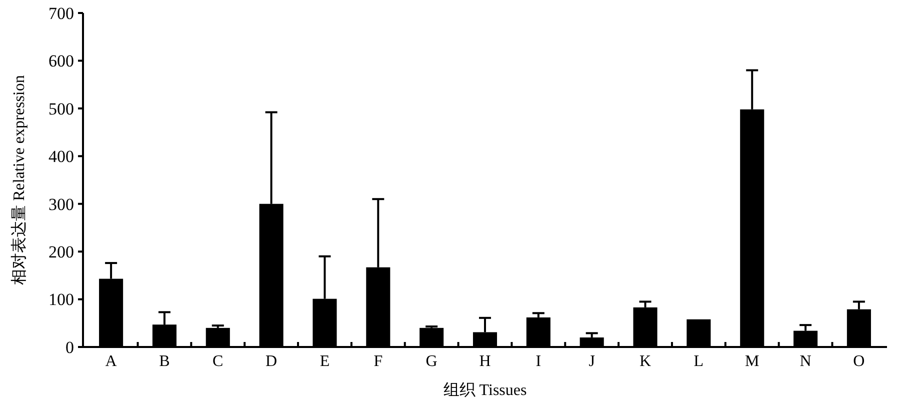  Describe the element at coordinates (61, 61) in the screenshot. I see `y-tick-label: 600` at that location.